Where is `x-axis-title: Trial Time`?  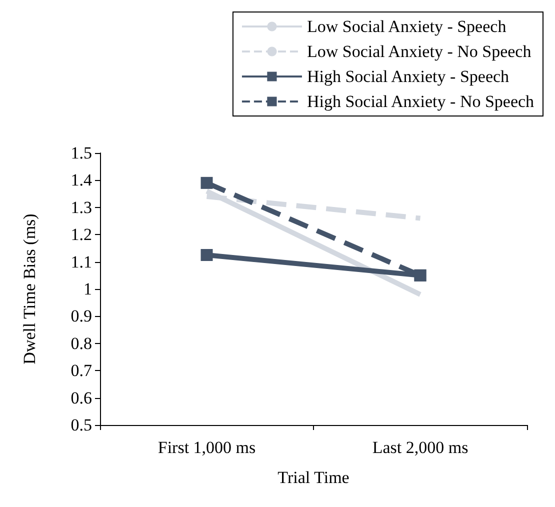 x-axis-title: Trial Time is located at coordinates (314, 477).